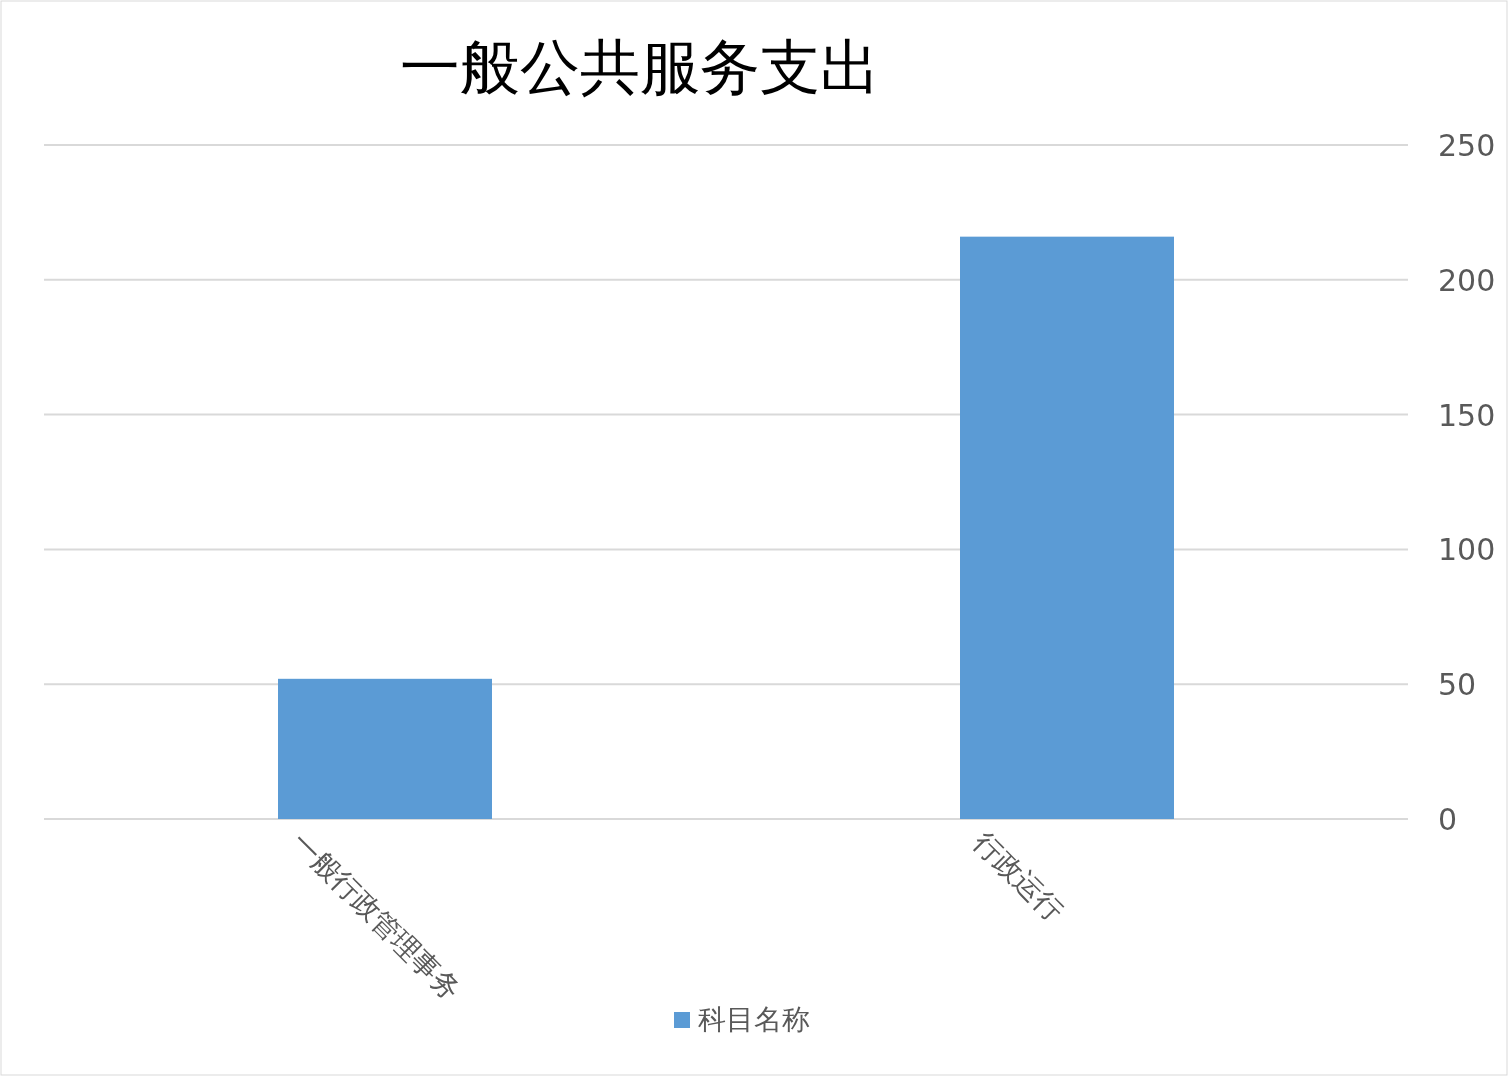 This screenshot has height=1080, width=1508. What do you see at coordinates (754, 1019) in the screenshot?
I see `legend-label: 科目名称` at bounding box center [754, 1019].